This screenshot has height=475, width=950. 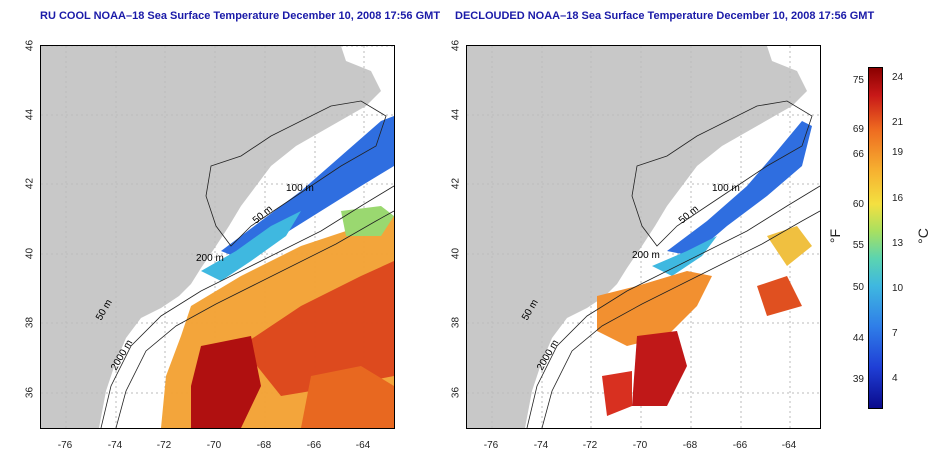 I want to click on colorbar-f-69: 69, so click(x=858, y=129).